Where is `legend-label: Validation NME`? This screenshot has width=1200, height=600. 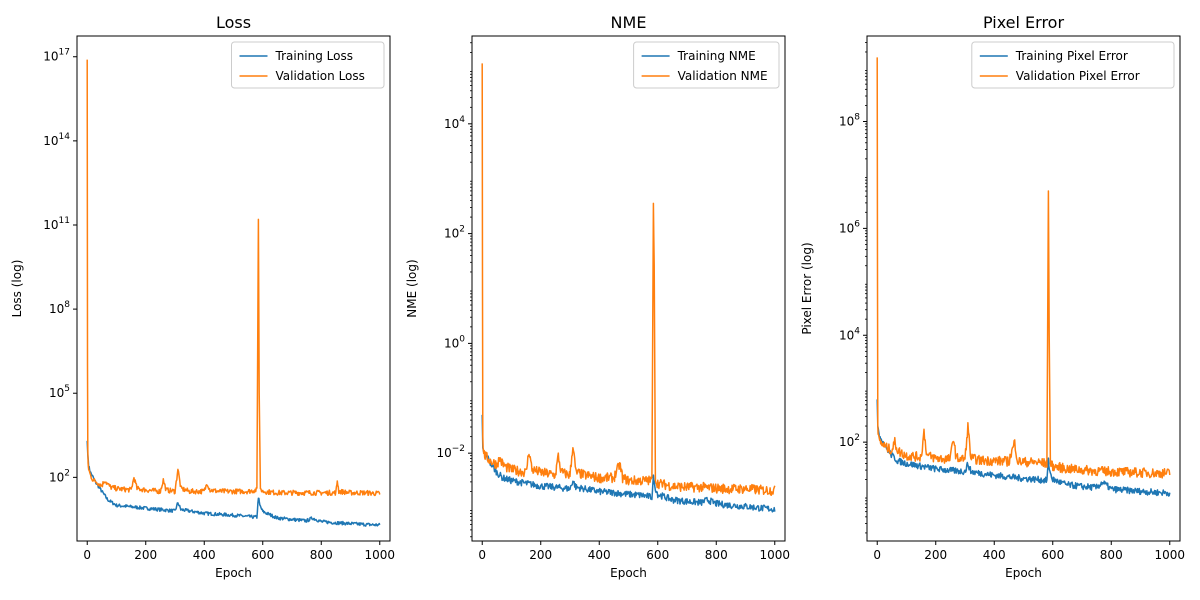
legend-label: Validation NME is located at coordinates (723, 76).